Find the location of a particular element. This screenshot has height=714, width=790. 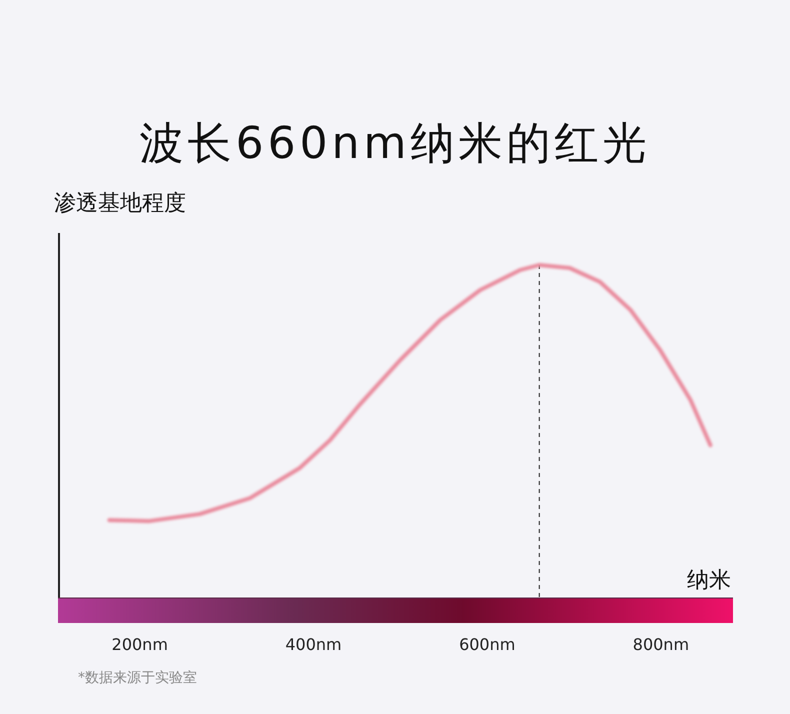

x-tick-label: 400nm is located at coordinates (313, 644).